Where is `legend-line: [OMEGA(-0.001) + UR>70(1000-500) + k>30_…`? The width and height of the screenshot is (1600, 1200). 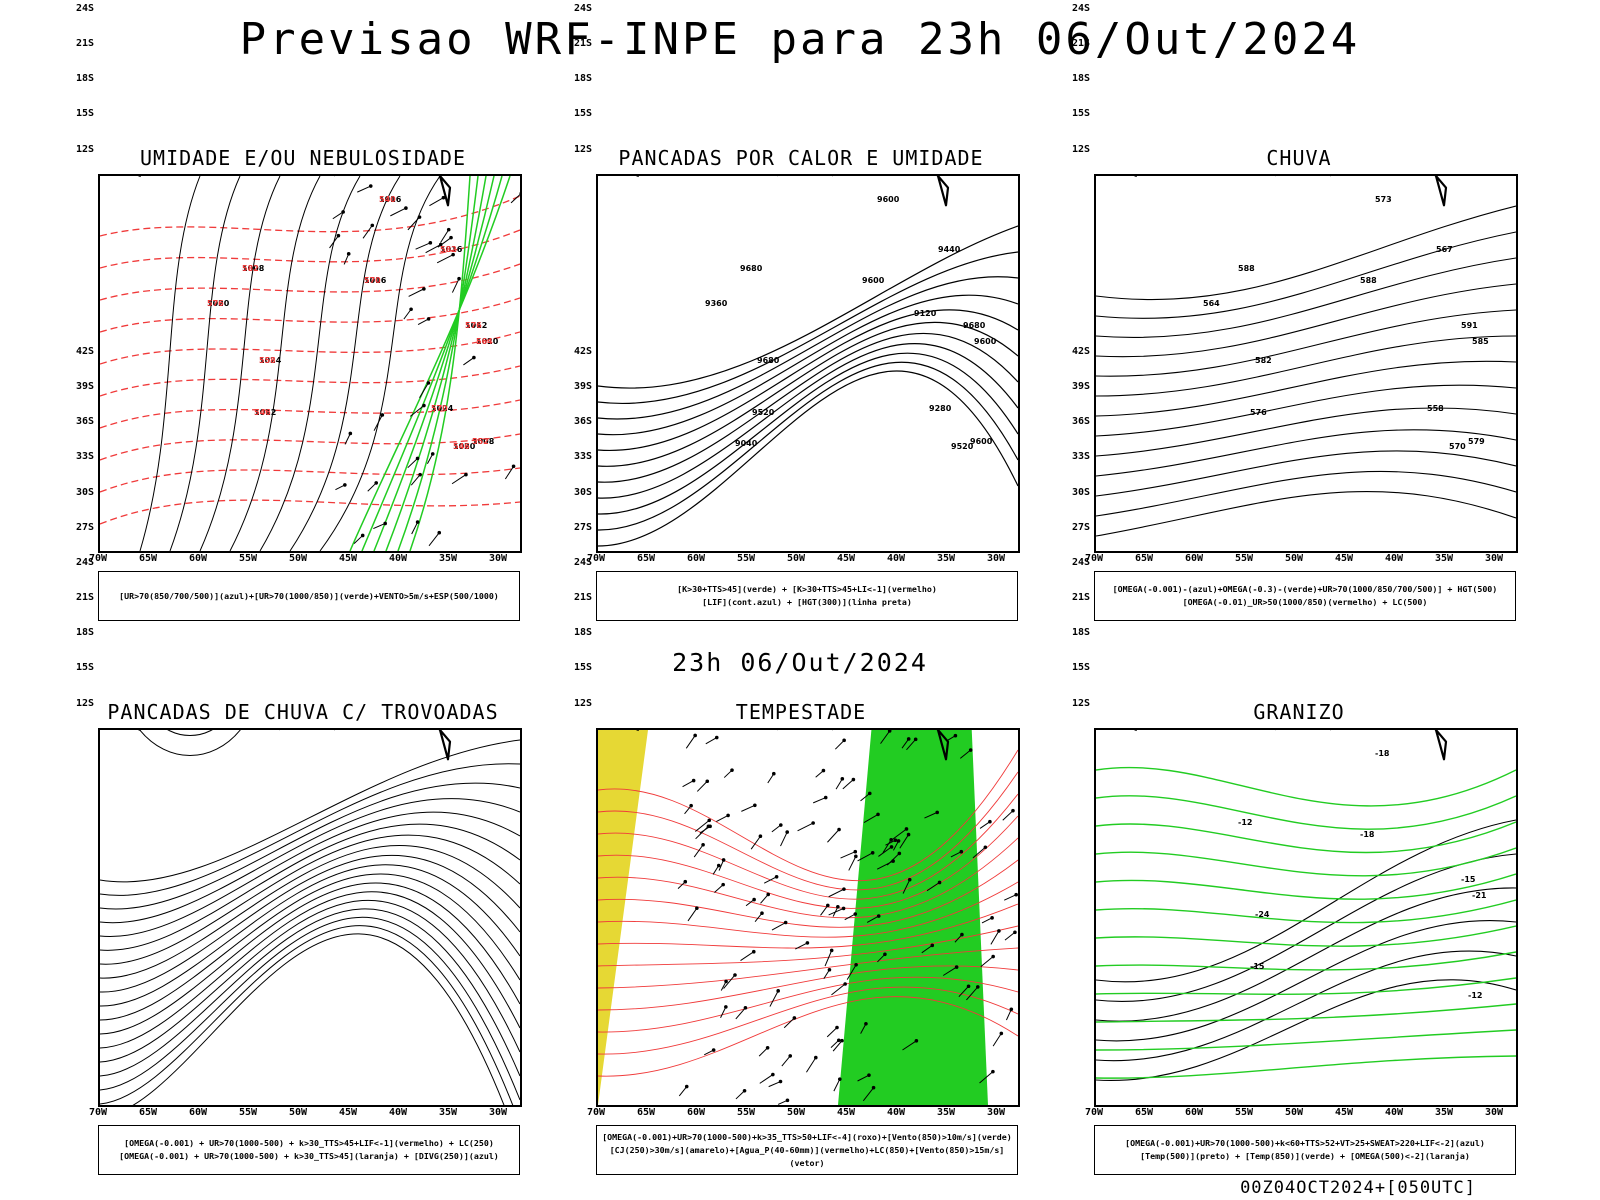 legend-line: [OMEGA(-0.001) + UR>70(1000-500) + k>30_… is located at coordinates (309, 1143).